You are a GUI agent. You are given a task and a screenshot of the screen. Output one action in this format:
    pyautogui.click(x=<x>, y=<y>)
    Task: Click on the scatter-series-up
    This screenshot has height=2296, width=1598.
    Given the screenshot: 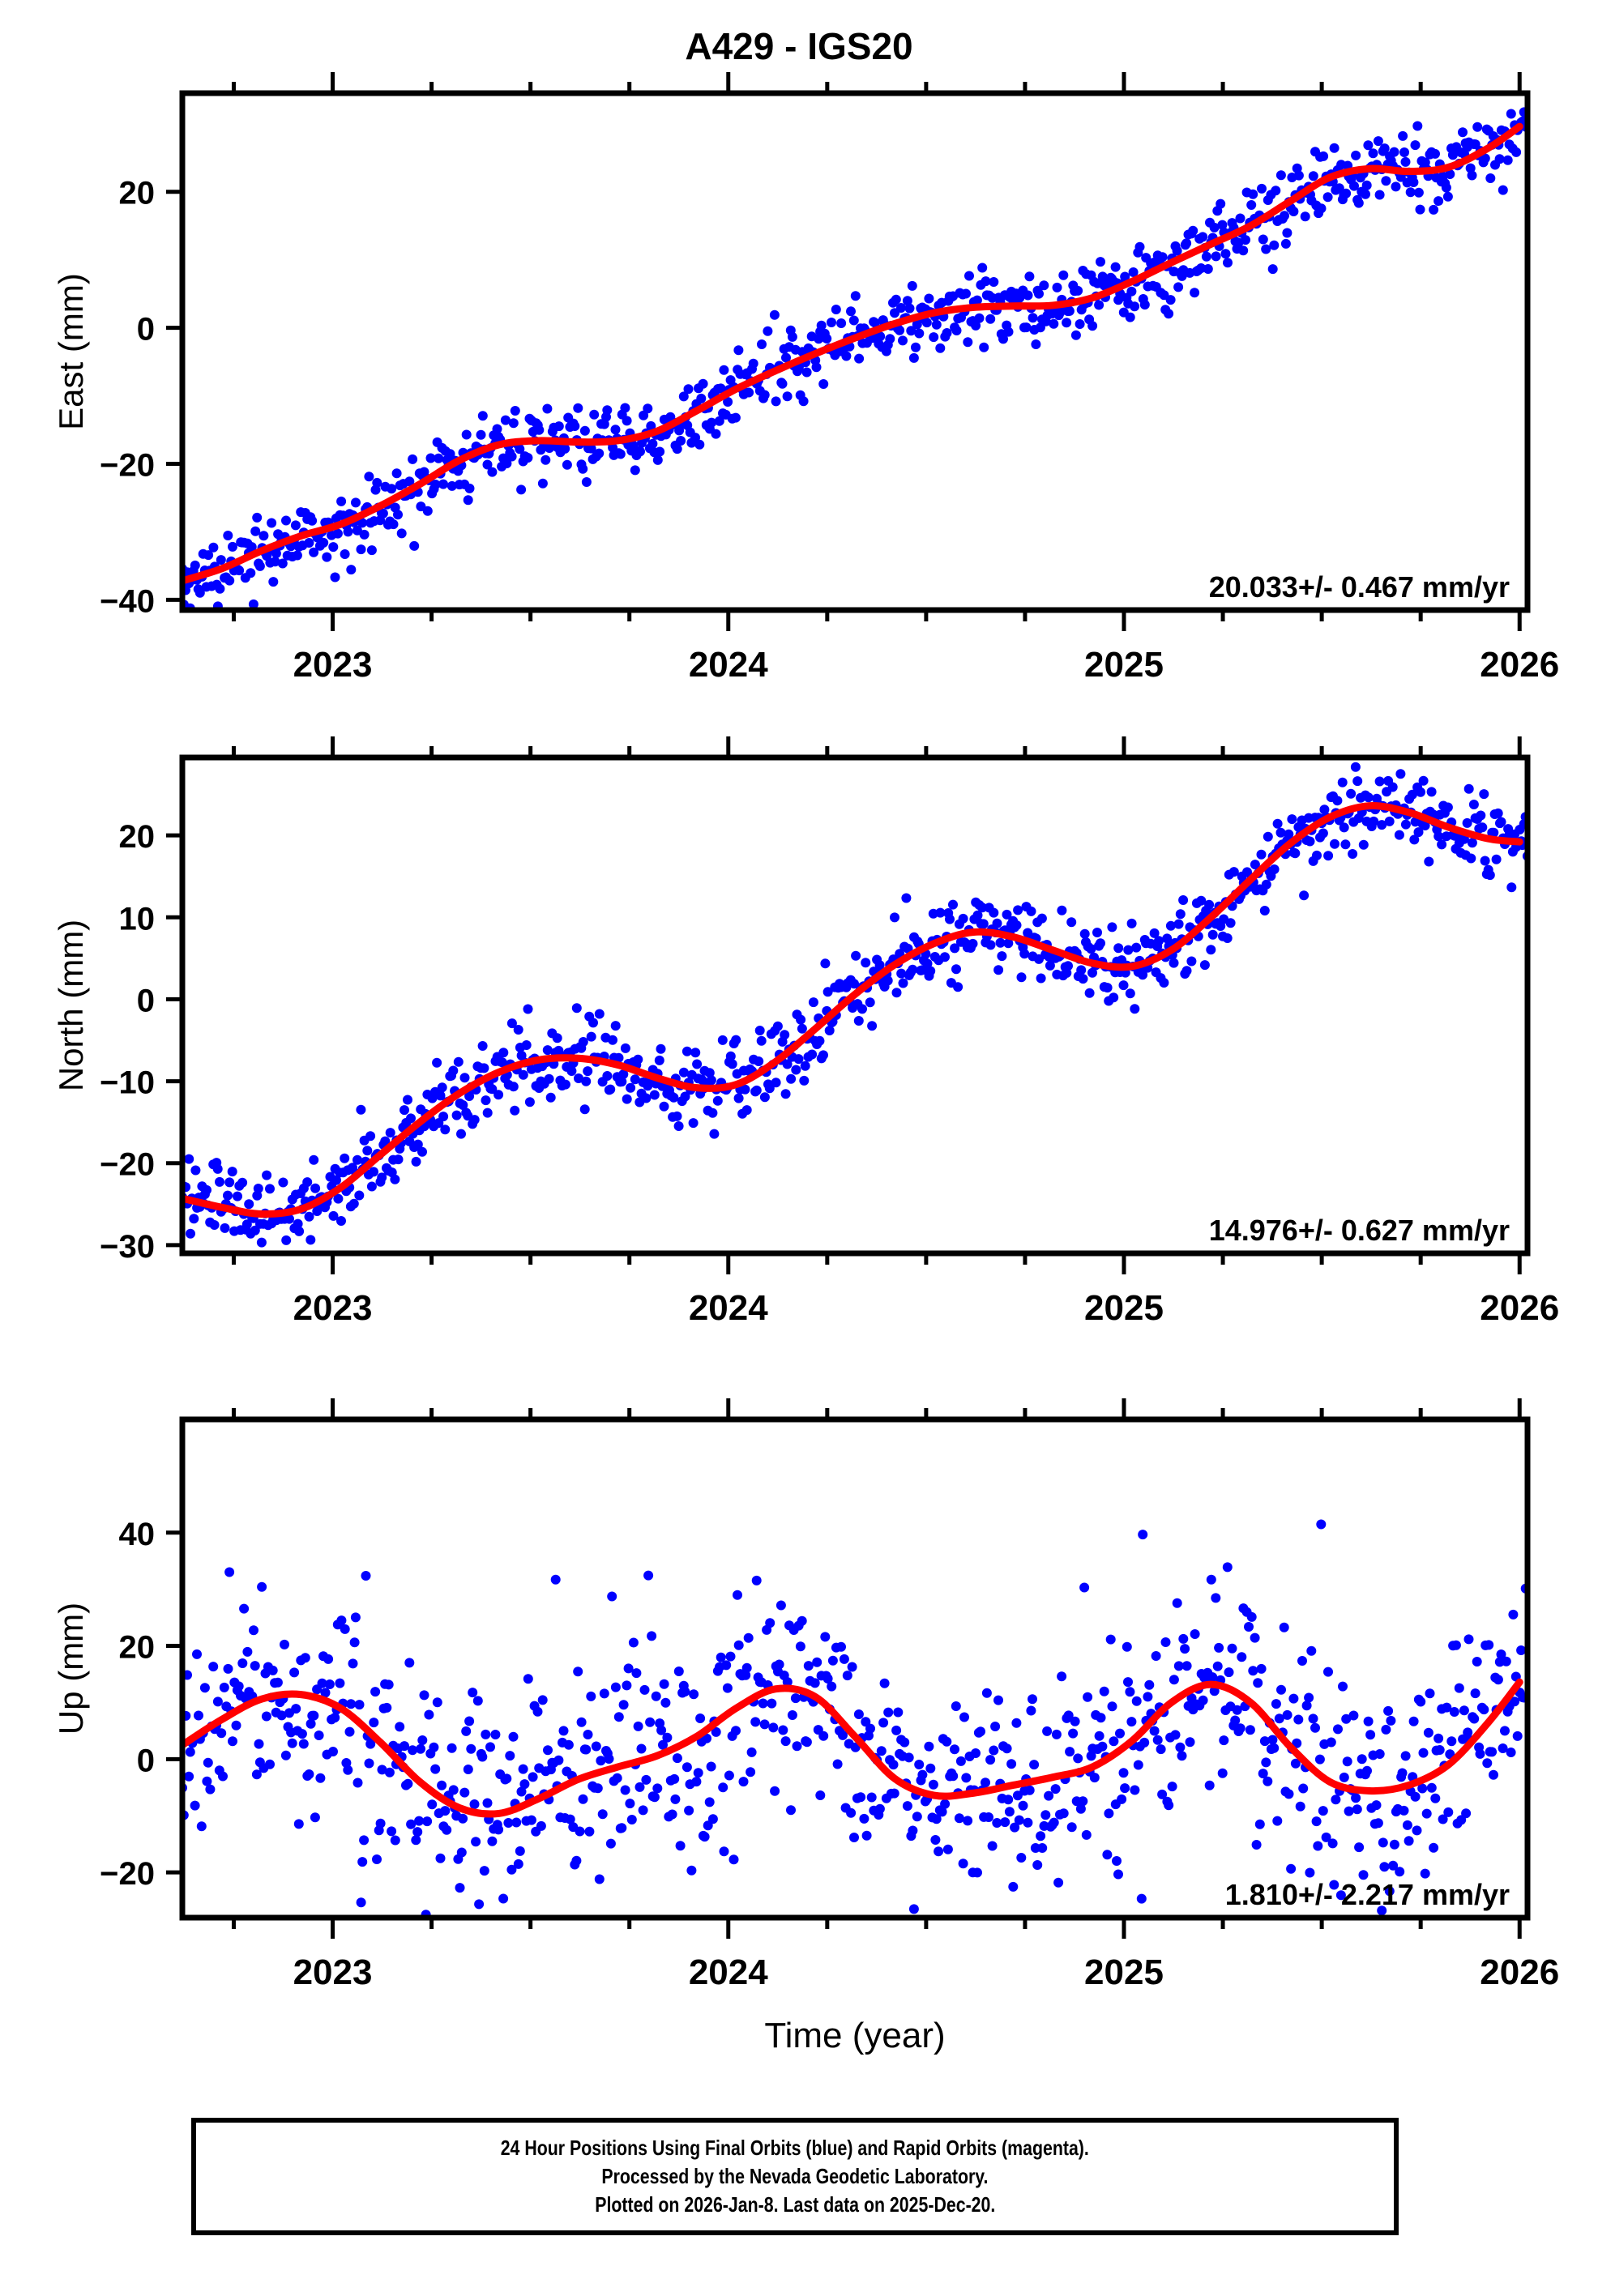 What is the action you would take?
    pyautogui.click(x=855, y=1719)
    